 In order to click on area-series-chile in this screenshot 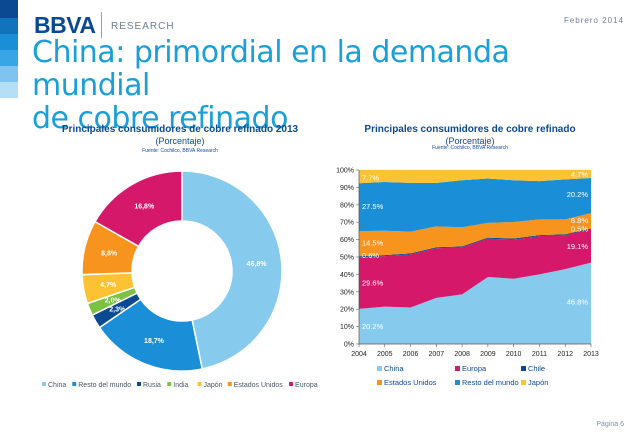, I will do `click(475, 243)`.